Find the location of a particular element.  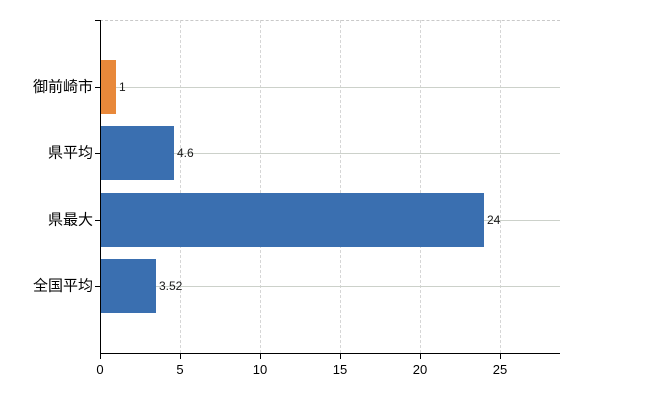

x-tick-label: 0 is located at coordinates (100, 369).